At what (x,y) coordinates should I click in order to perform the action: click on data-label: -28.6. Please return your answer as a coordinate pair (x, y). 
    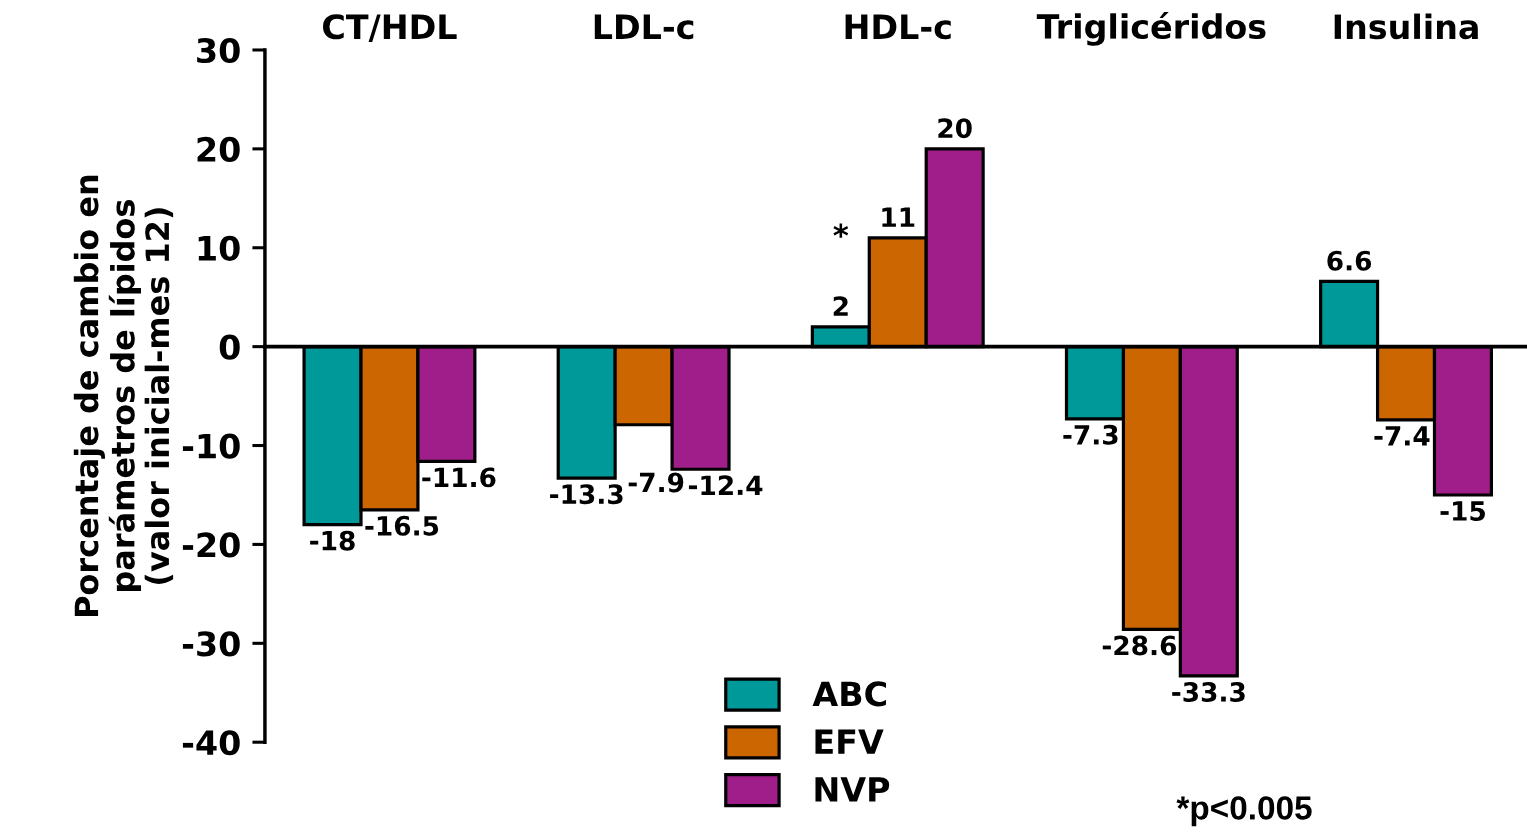
    Looking at the image, I should click on (1139, 645).